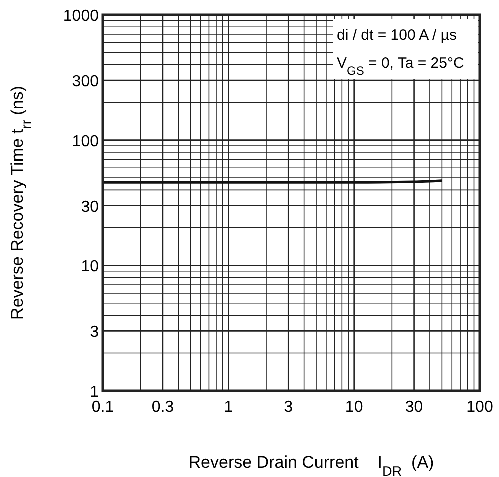 The height and width of the screenshot is (477, 499). Describe the element at coordinates (95, 333) in the screenshot. I see `y-tick-label: 3` at that location.